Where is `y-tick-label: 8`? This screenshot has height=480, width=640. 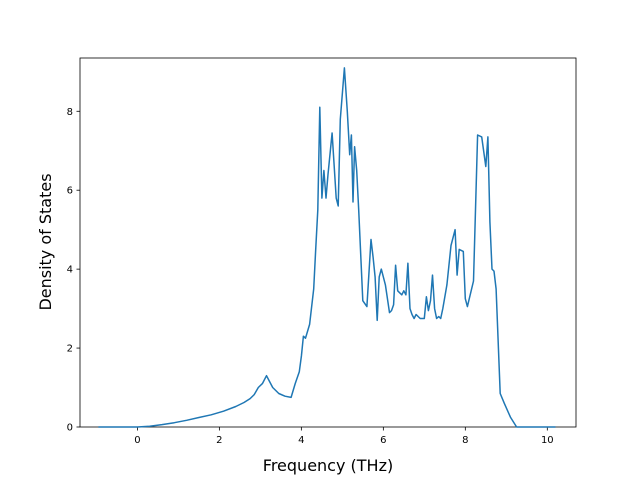
y-tick-label: 8 is located at coordinates (70, 112).